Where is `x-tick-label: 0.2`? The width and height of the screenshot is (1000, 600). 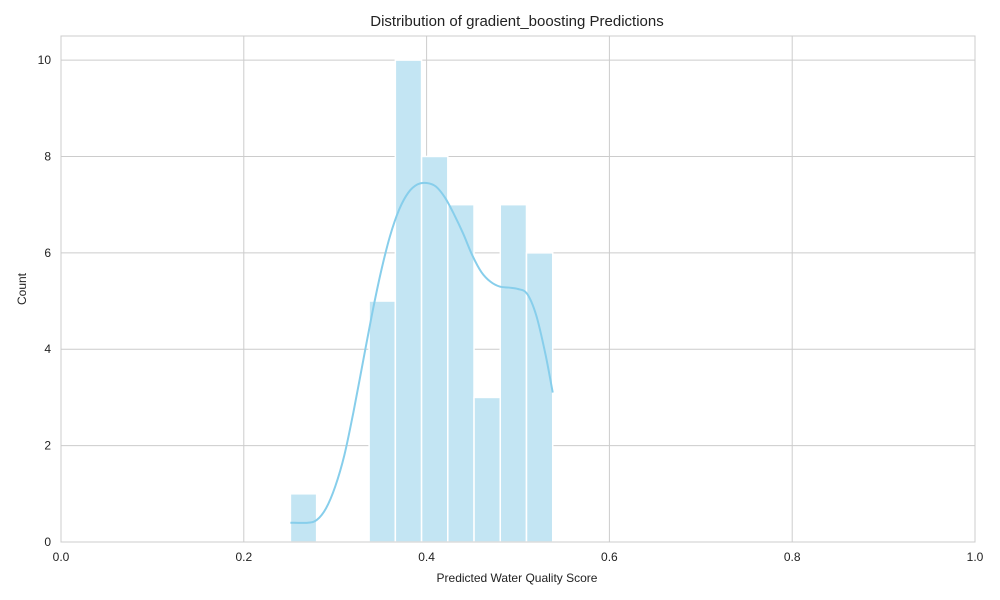
x-tick-label: 0.2 is located at coordinates (243, 557).